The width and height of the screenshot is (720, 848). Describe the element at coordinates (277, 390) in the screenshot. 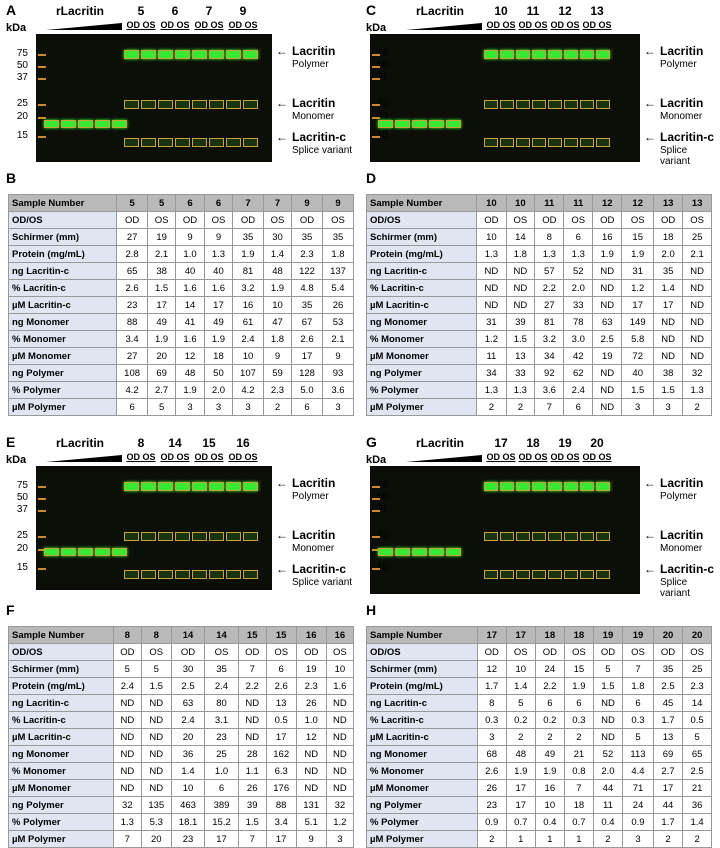

I see `table-cell: 2.3` at that location.